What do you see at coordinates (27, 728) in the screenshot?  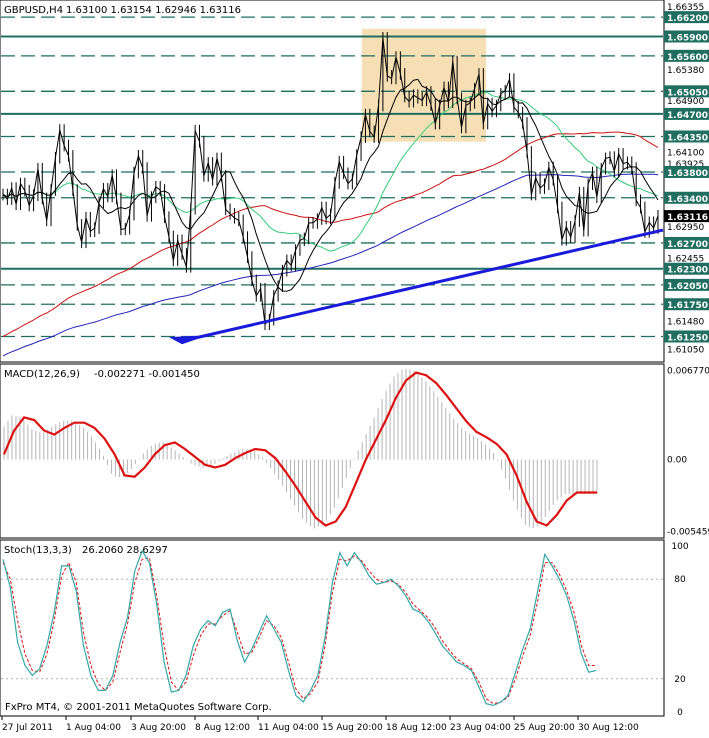 I see `time-tick-label: 27 Jul 2011` at bounding box center [27, 728].